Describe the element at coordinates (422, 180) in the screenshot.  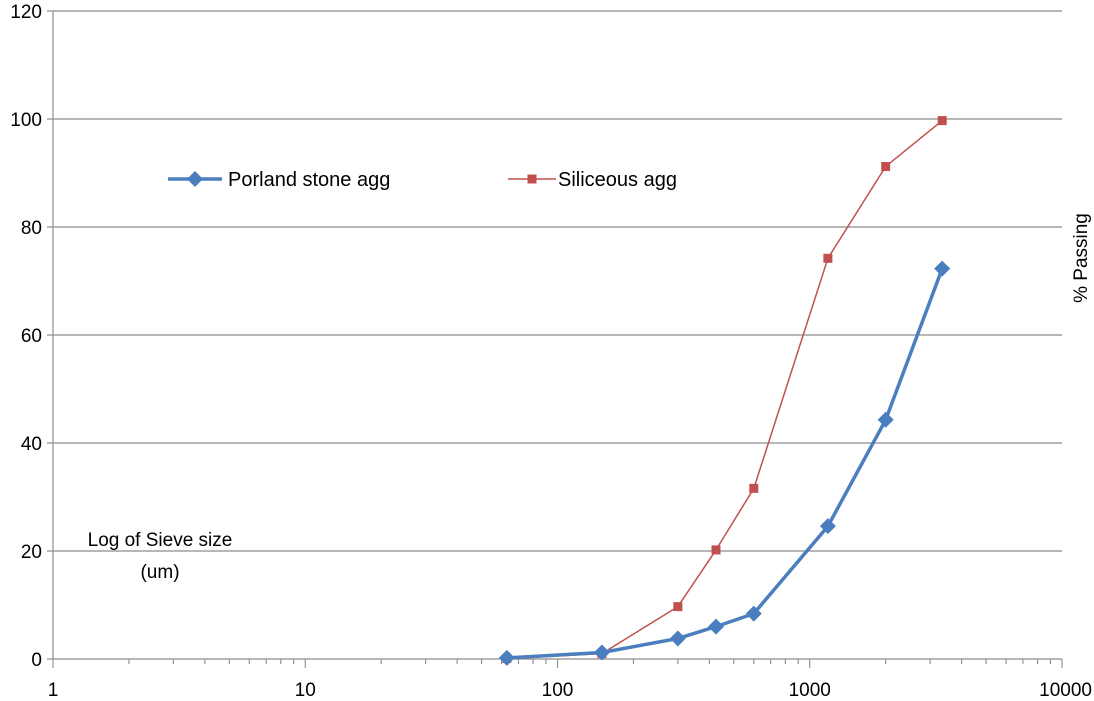
I see `legend: Porland stone agg Siliceous agg` at that location.